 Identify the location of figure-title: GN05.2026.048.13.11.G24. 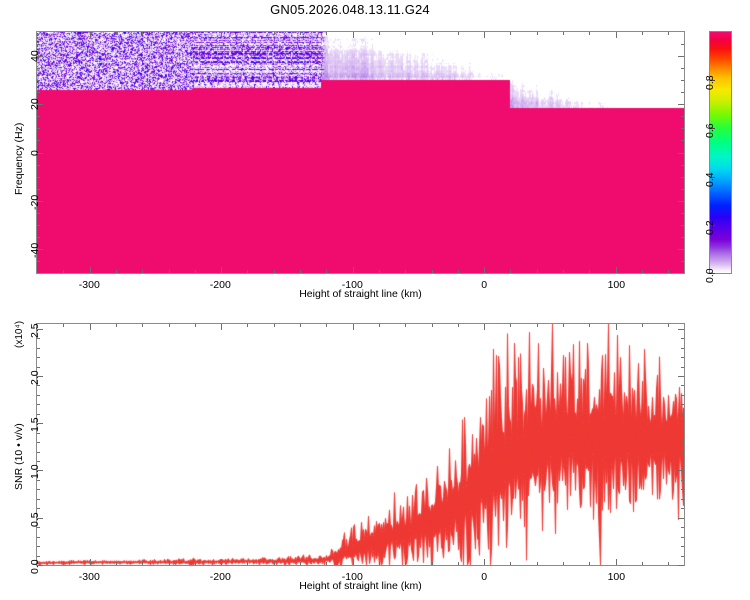
(350, 9).